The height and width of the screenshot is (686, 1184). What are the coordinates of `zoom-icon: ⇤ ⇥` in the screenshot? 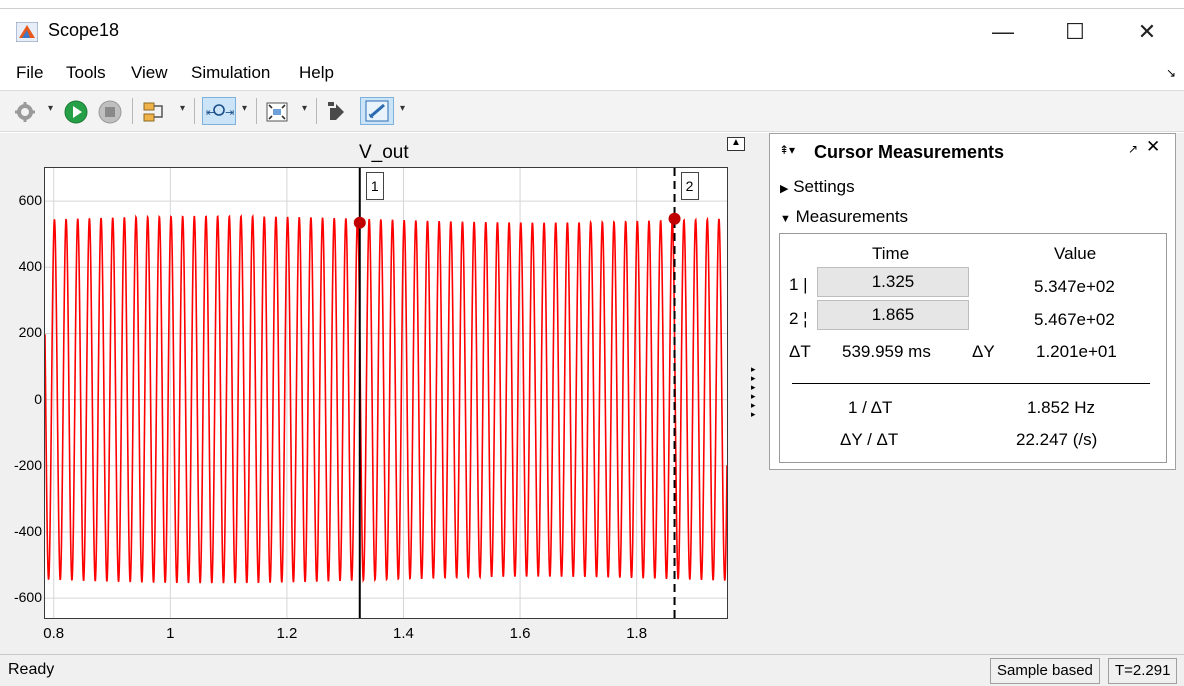 It's located at (220, 111).